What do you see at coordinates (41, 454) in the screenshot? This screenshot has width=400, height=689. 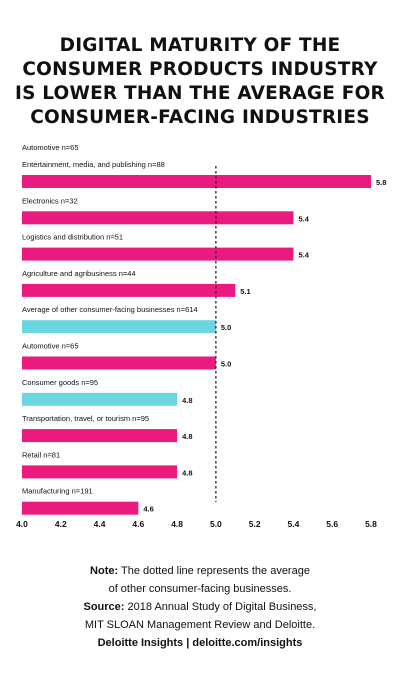 I see `category-label: Retail n=81` at bounding box center [41, 454].